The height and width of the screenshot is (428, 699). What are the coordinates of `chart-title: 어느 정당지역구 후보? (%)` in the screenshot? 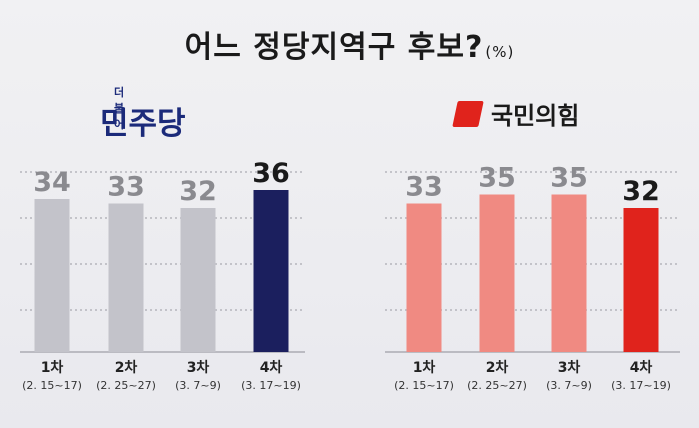 It's located at (349, 44).